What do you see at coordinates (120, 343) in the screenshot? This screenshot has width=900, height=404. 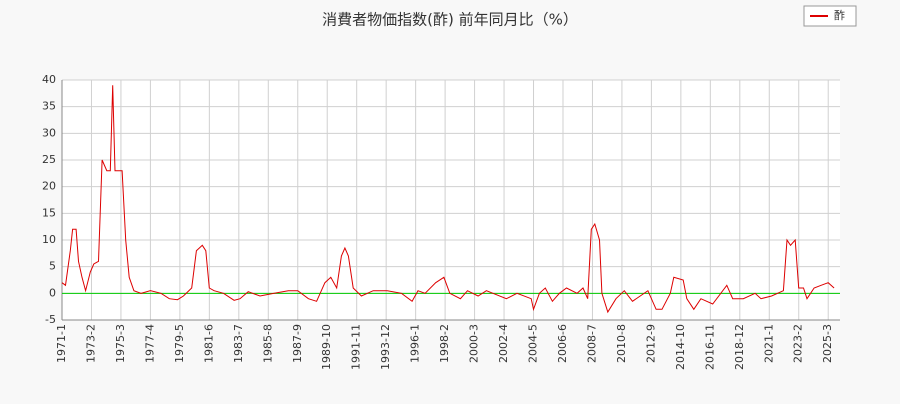 I see `x-tick-label: 1975-3` at bounding box center [120, 343].